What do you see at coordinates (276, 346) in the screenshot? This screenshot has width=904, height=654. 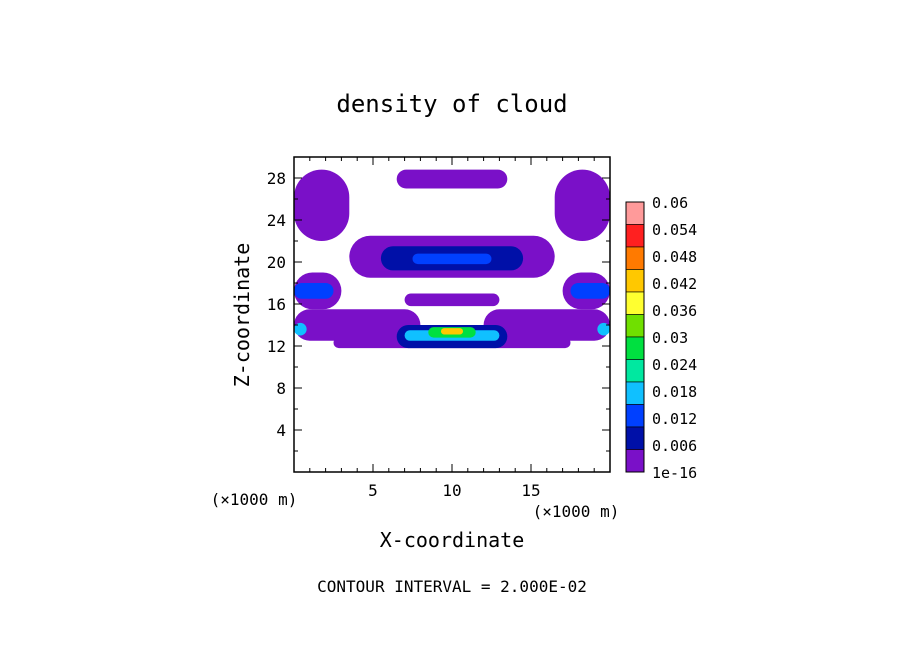 I see `y-tick-label: 12` at bounding box center [276, 346].